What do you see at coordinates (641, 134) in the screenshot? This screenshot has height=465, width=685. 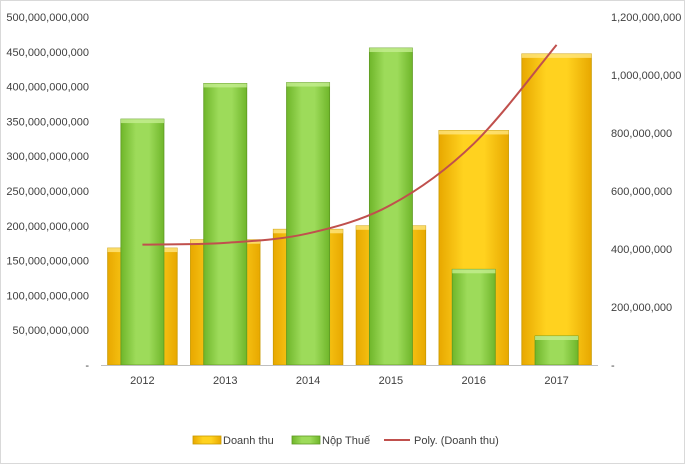 I see `y-right-tick-label: 800,000,000` at bounding box center [641, 134].